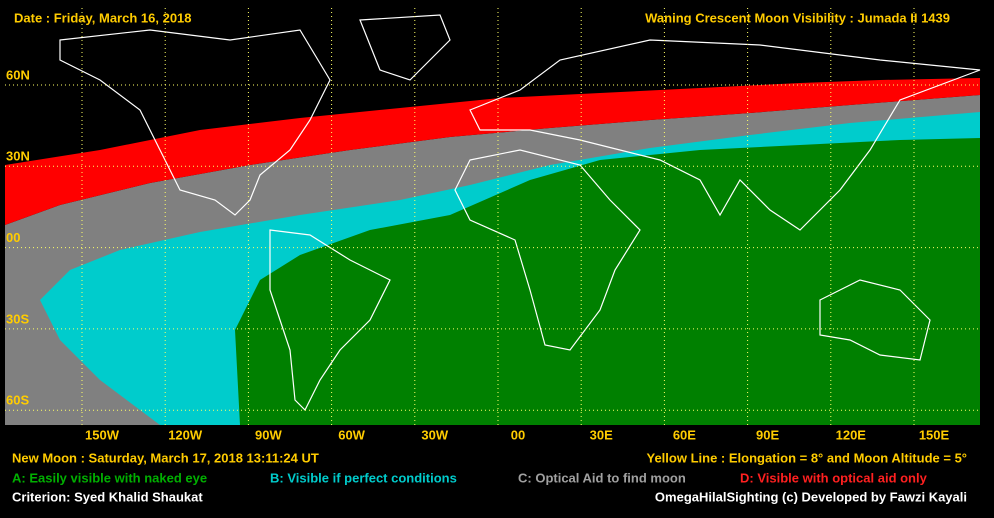  Describe the element at coordinates (18, 156) in the screenshot. I see `latitude-label: 30N` at that location.